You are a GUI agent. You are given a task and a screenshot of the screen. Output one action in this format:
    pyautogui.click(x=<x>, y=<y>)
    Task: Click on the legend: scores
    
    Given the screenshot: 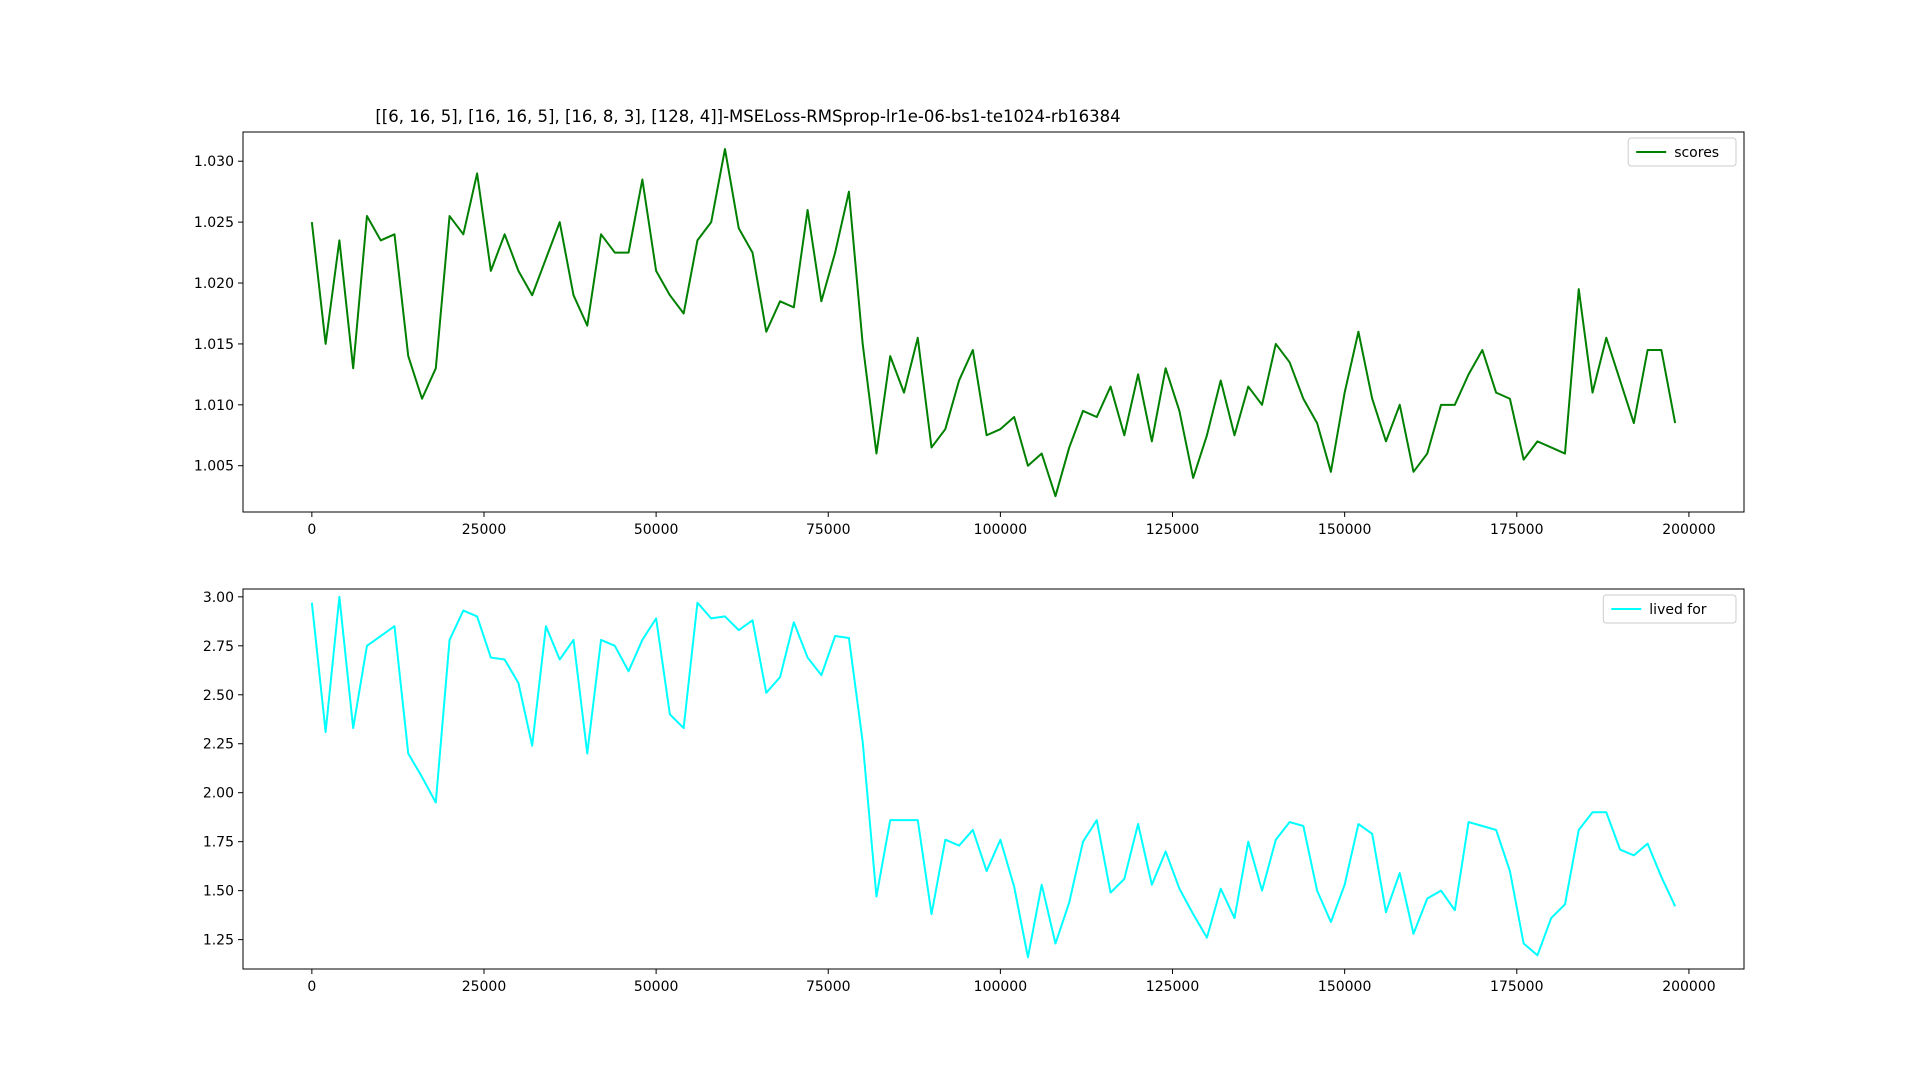 What is the action you would take?
    pyautogui.click(x=1682, y=152)
    